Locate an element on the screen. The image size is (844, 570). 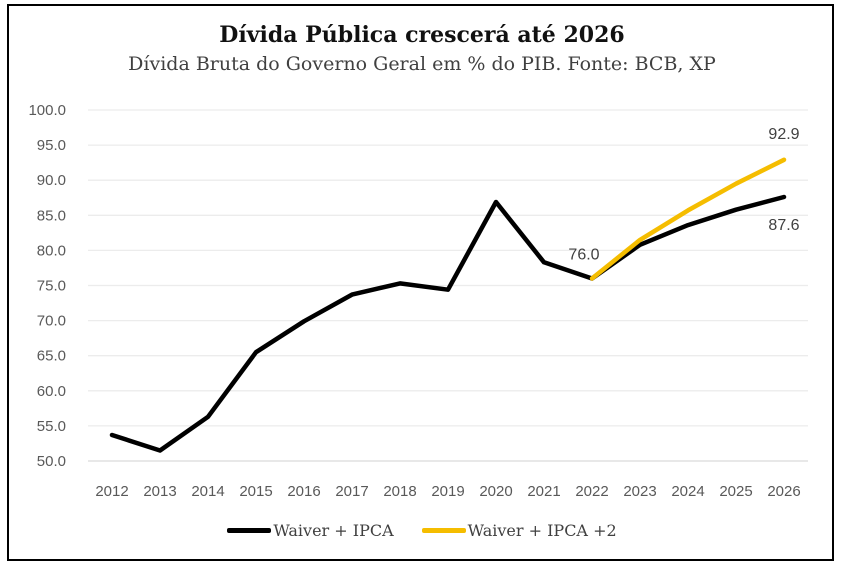
x-tick-label: 2024 is located at coordinates (687, 491).